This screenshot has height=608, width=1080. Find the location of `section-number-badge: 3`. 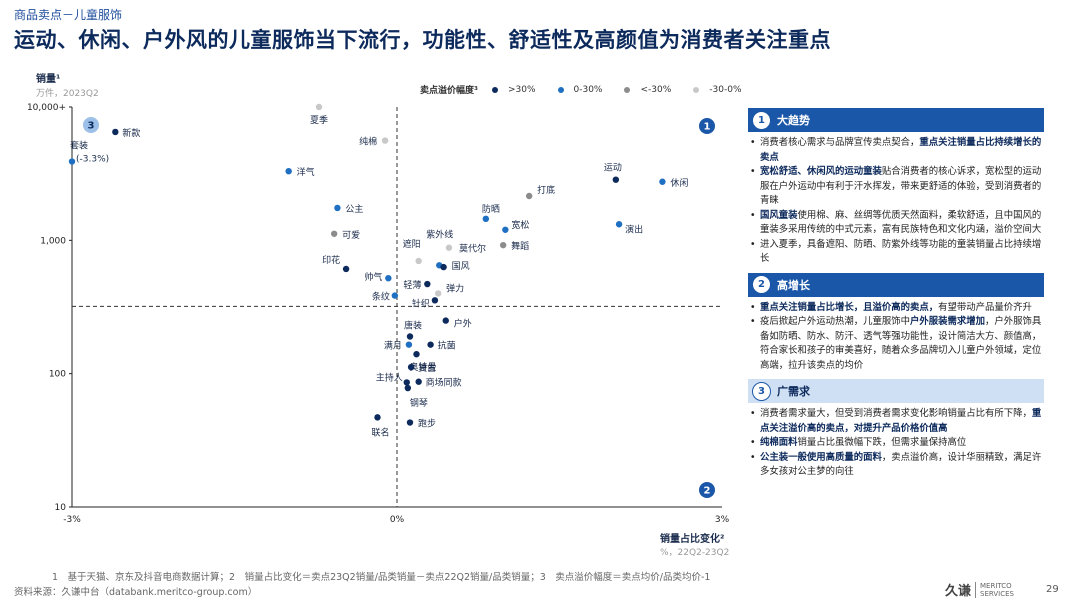

section-number-badge: 3 is located at coordinates (761, 391).